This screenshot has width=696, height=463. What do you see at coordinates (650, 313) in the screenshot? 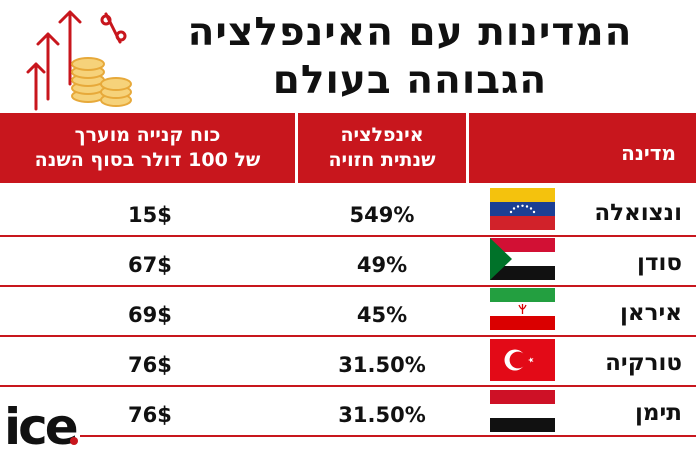
I see `table-row-country: איראן` at bounding box center [650, 313].